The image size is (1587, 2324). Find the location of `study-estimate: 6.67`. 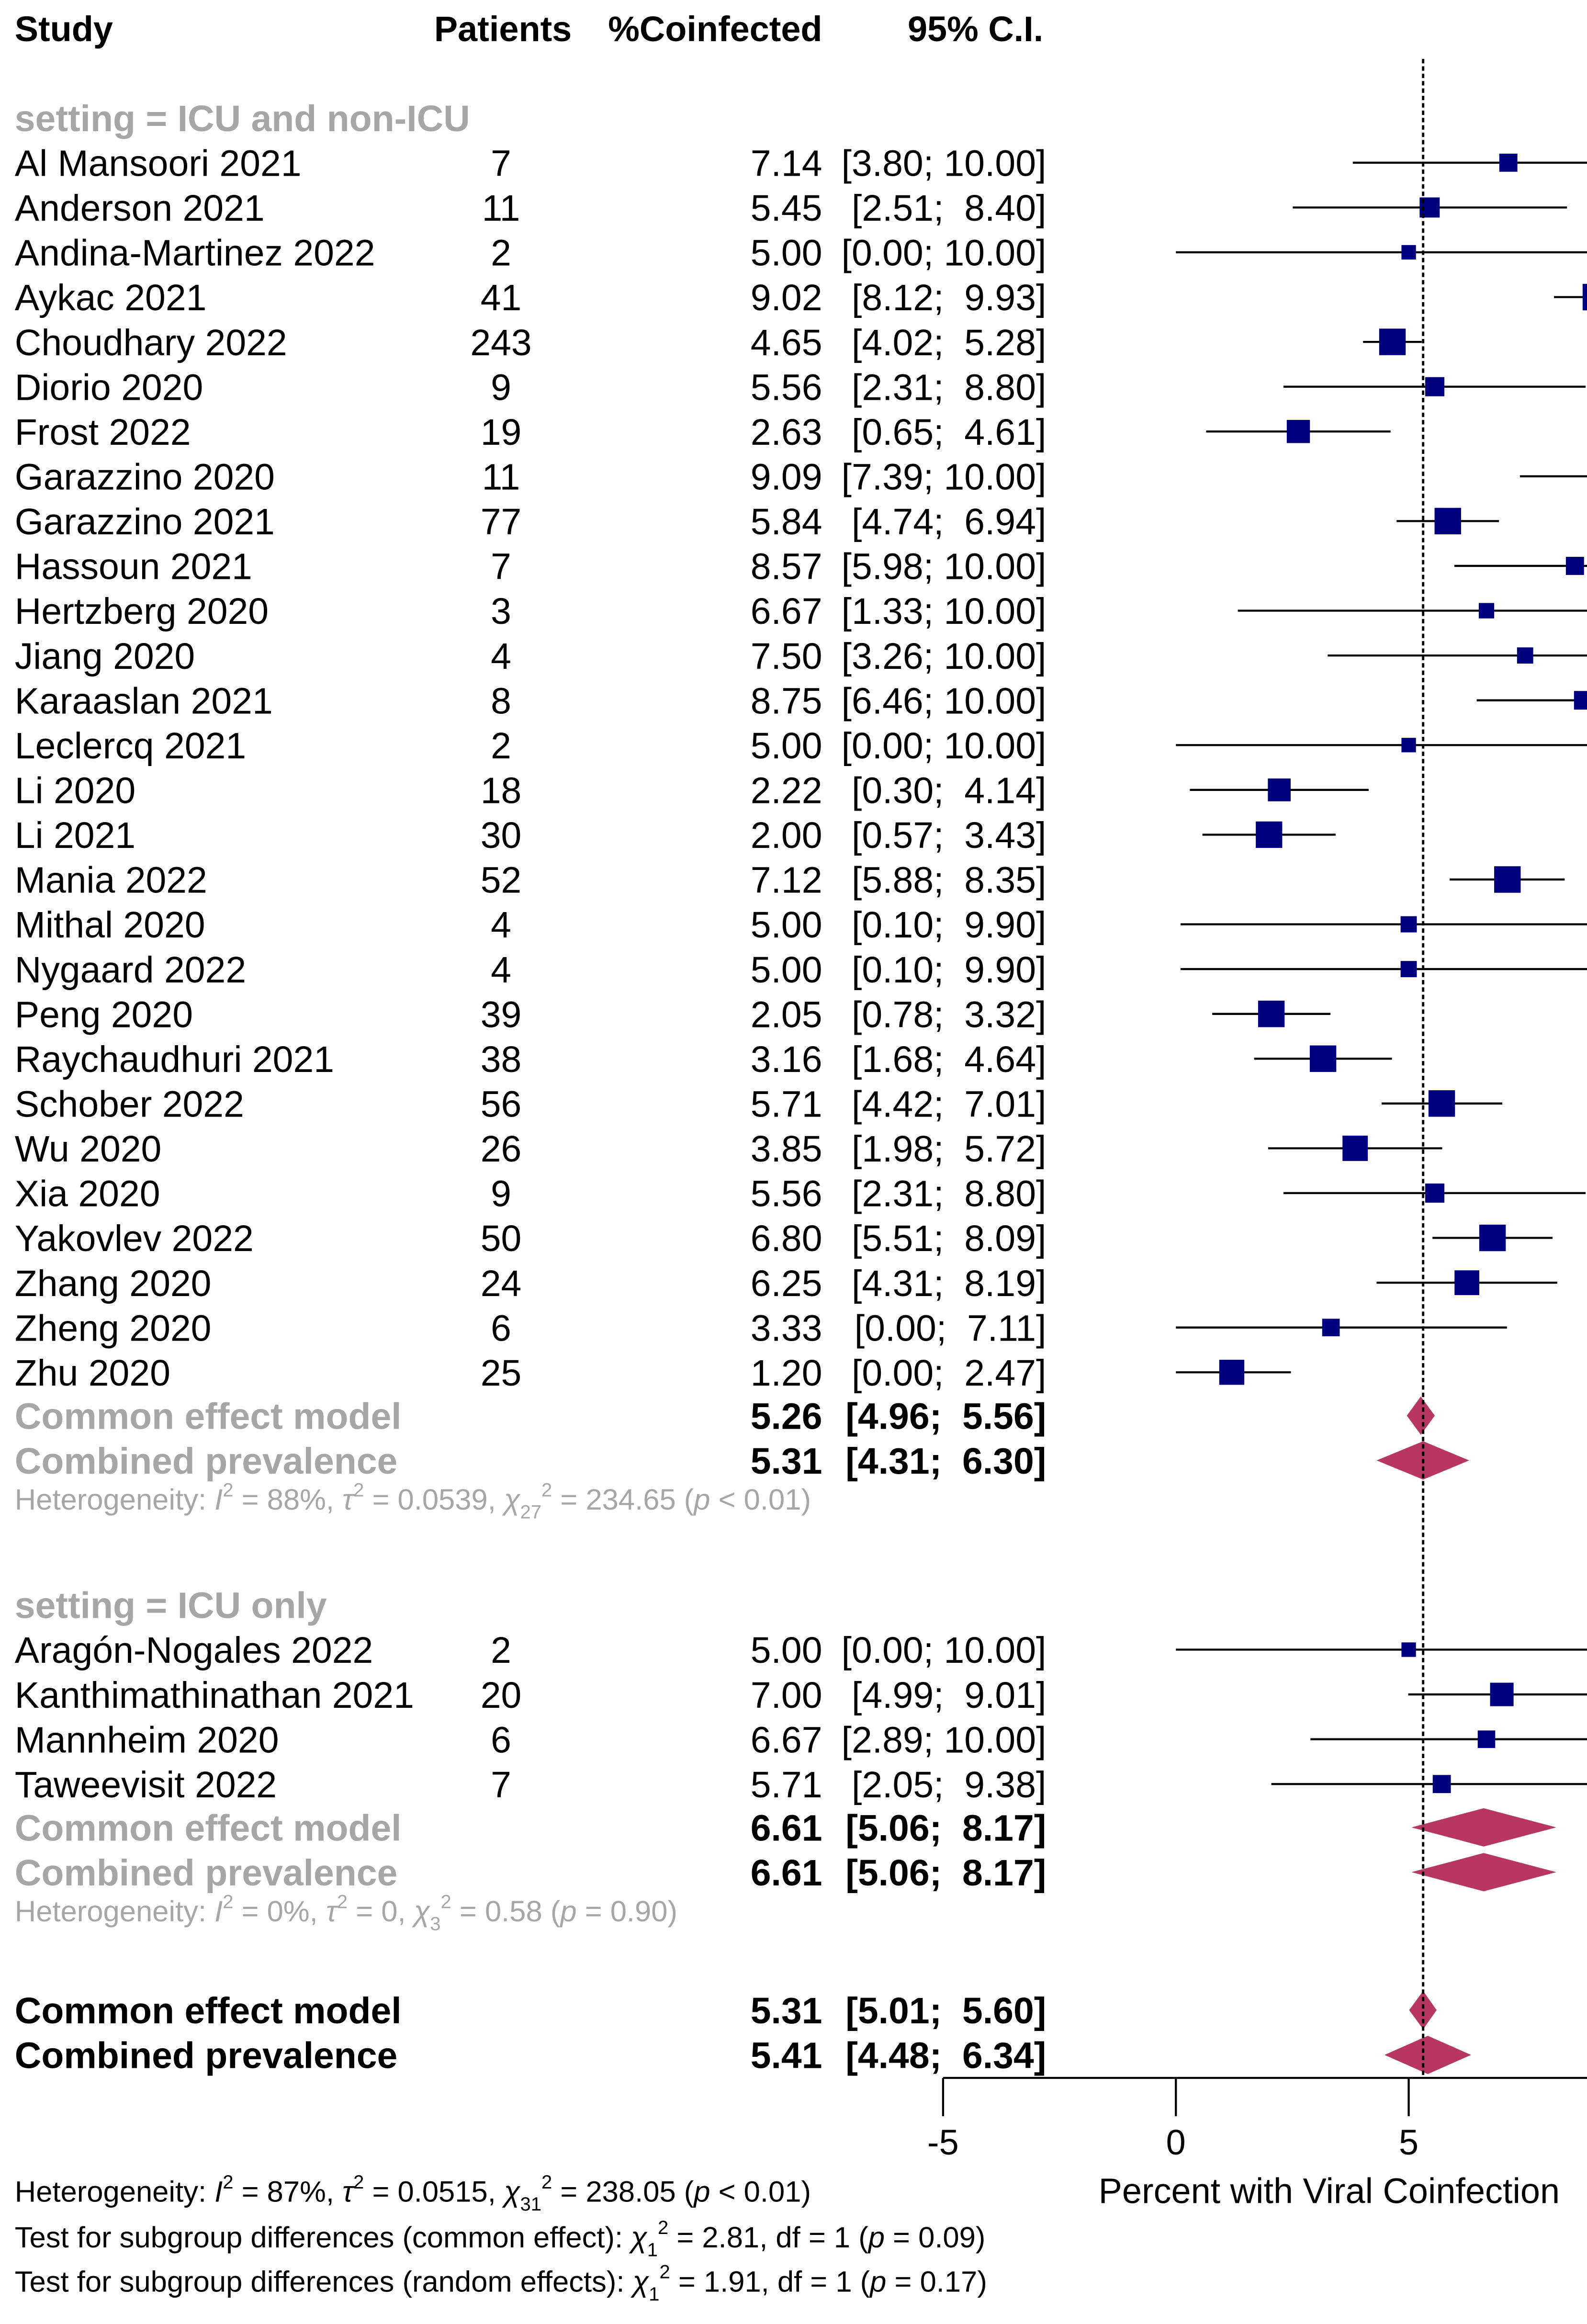

study-estimate: 6.67 is located at coordinates (787, 611).